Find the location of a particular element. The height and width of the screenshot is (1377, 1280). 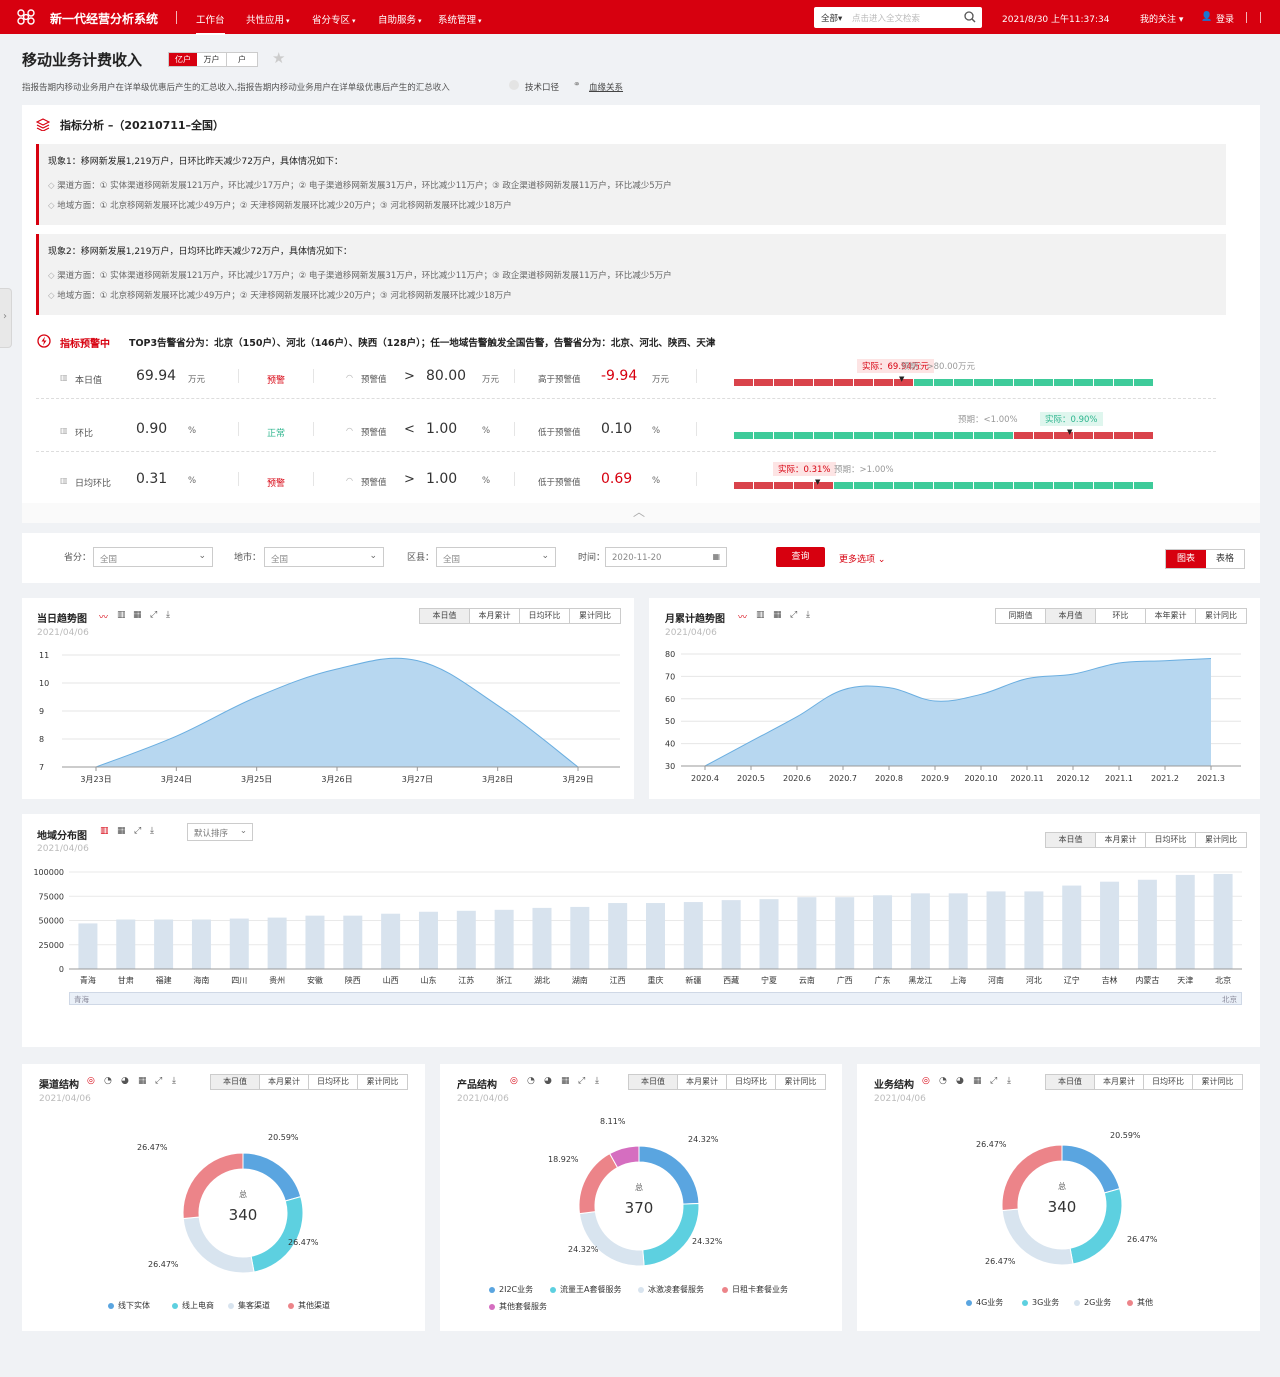

donut-tab: 累计同比 is located at coordinates (1217, 1082).